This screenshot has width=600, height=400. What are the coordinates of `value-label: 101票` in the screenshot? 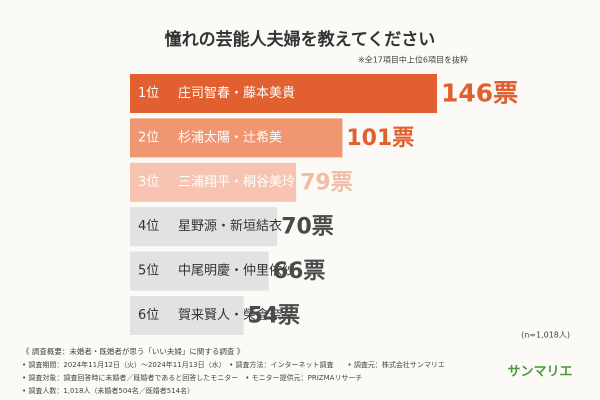 It's located at (380, 138).